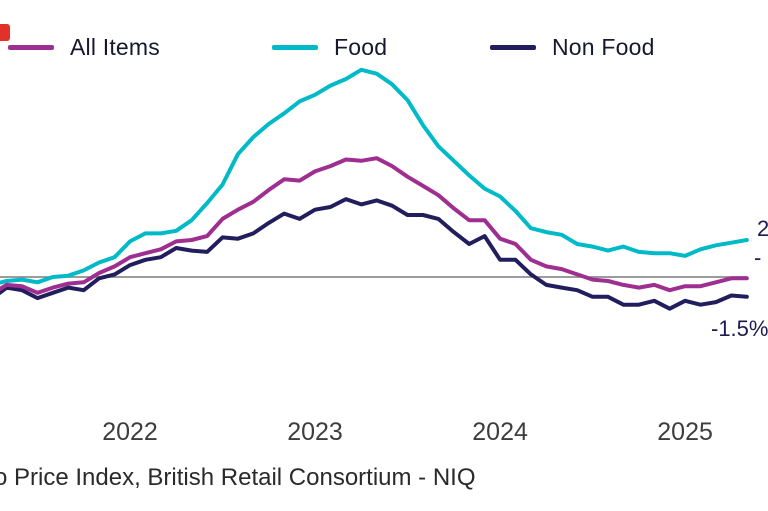  I want to click on legend-item-non-food: Non Food, so click(572, 47).